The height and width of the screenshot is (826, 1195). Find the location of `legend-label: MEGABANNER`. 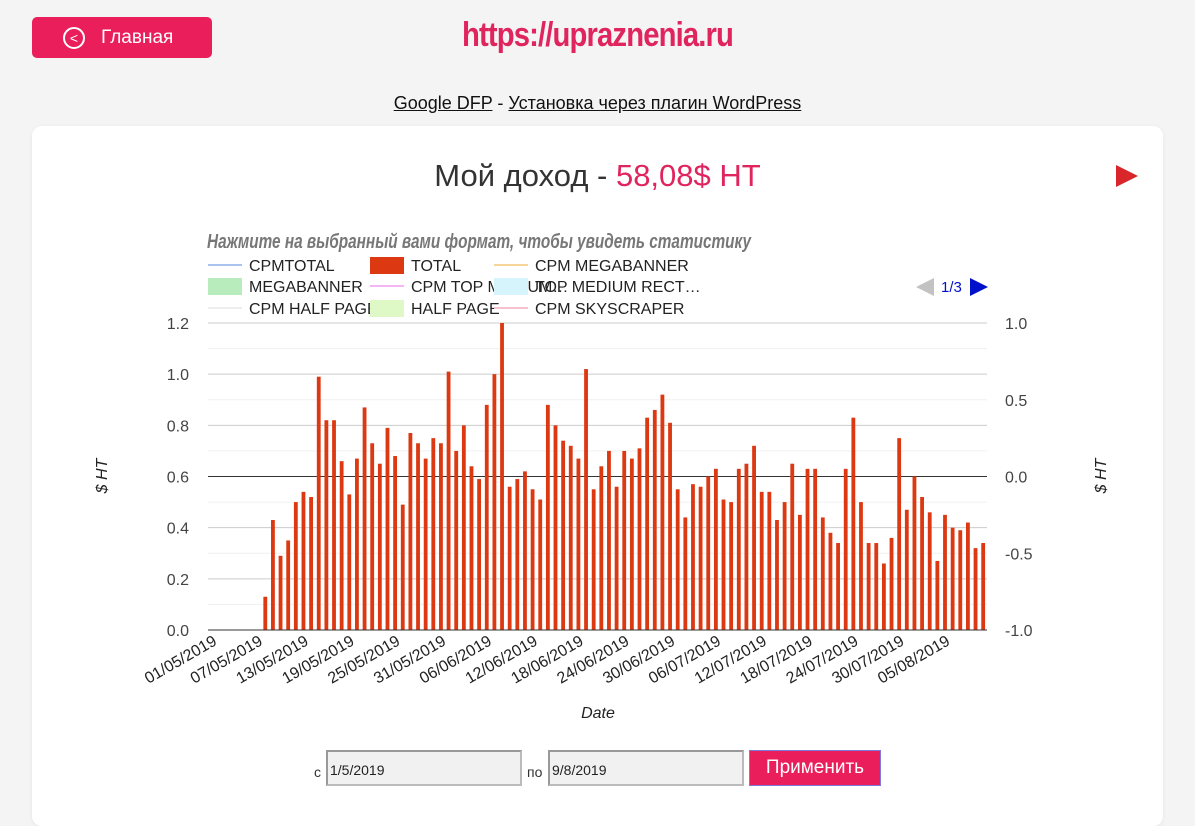

legend-label: MEGABANNER is located at coordinates (306, 287).